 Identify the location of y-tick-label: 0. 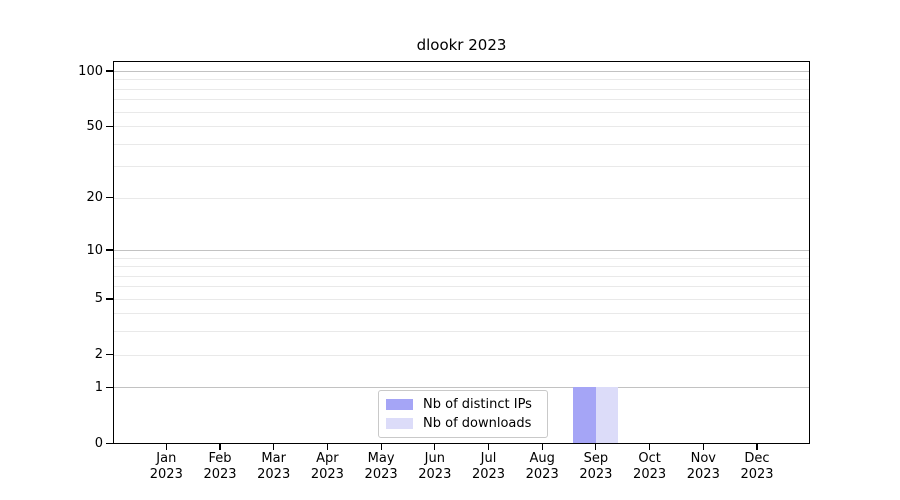
(98, 443).